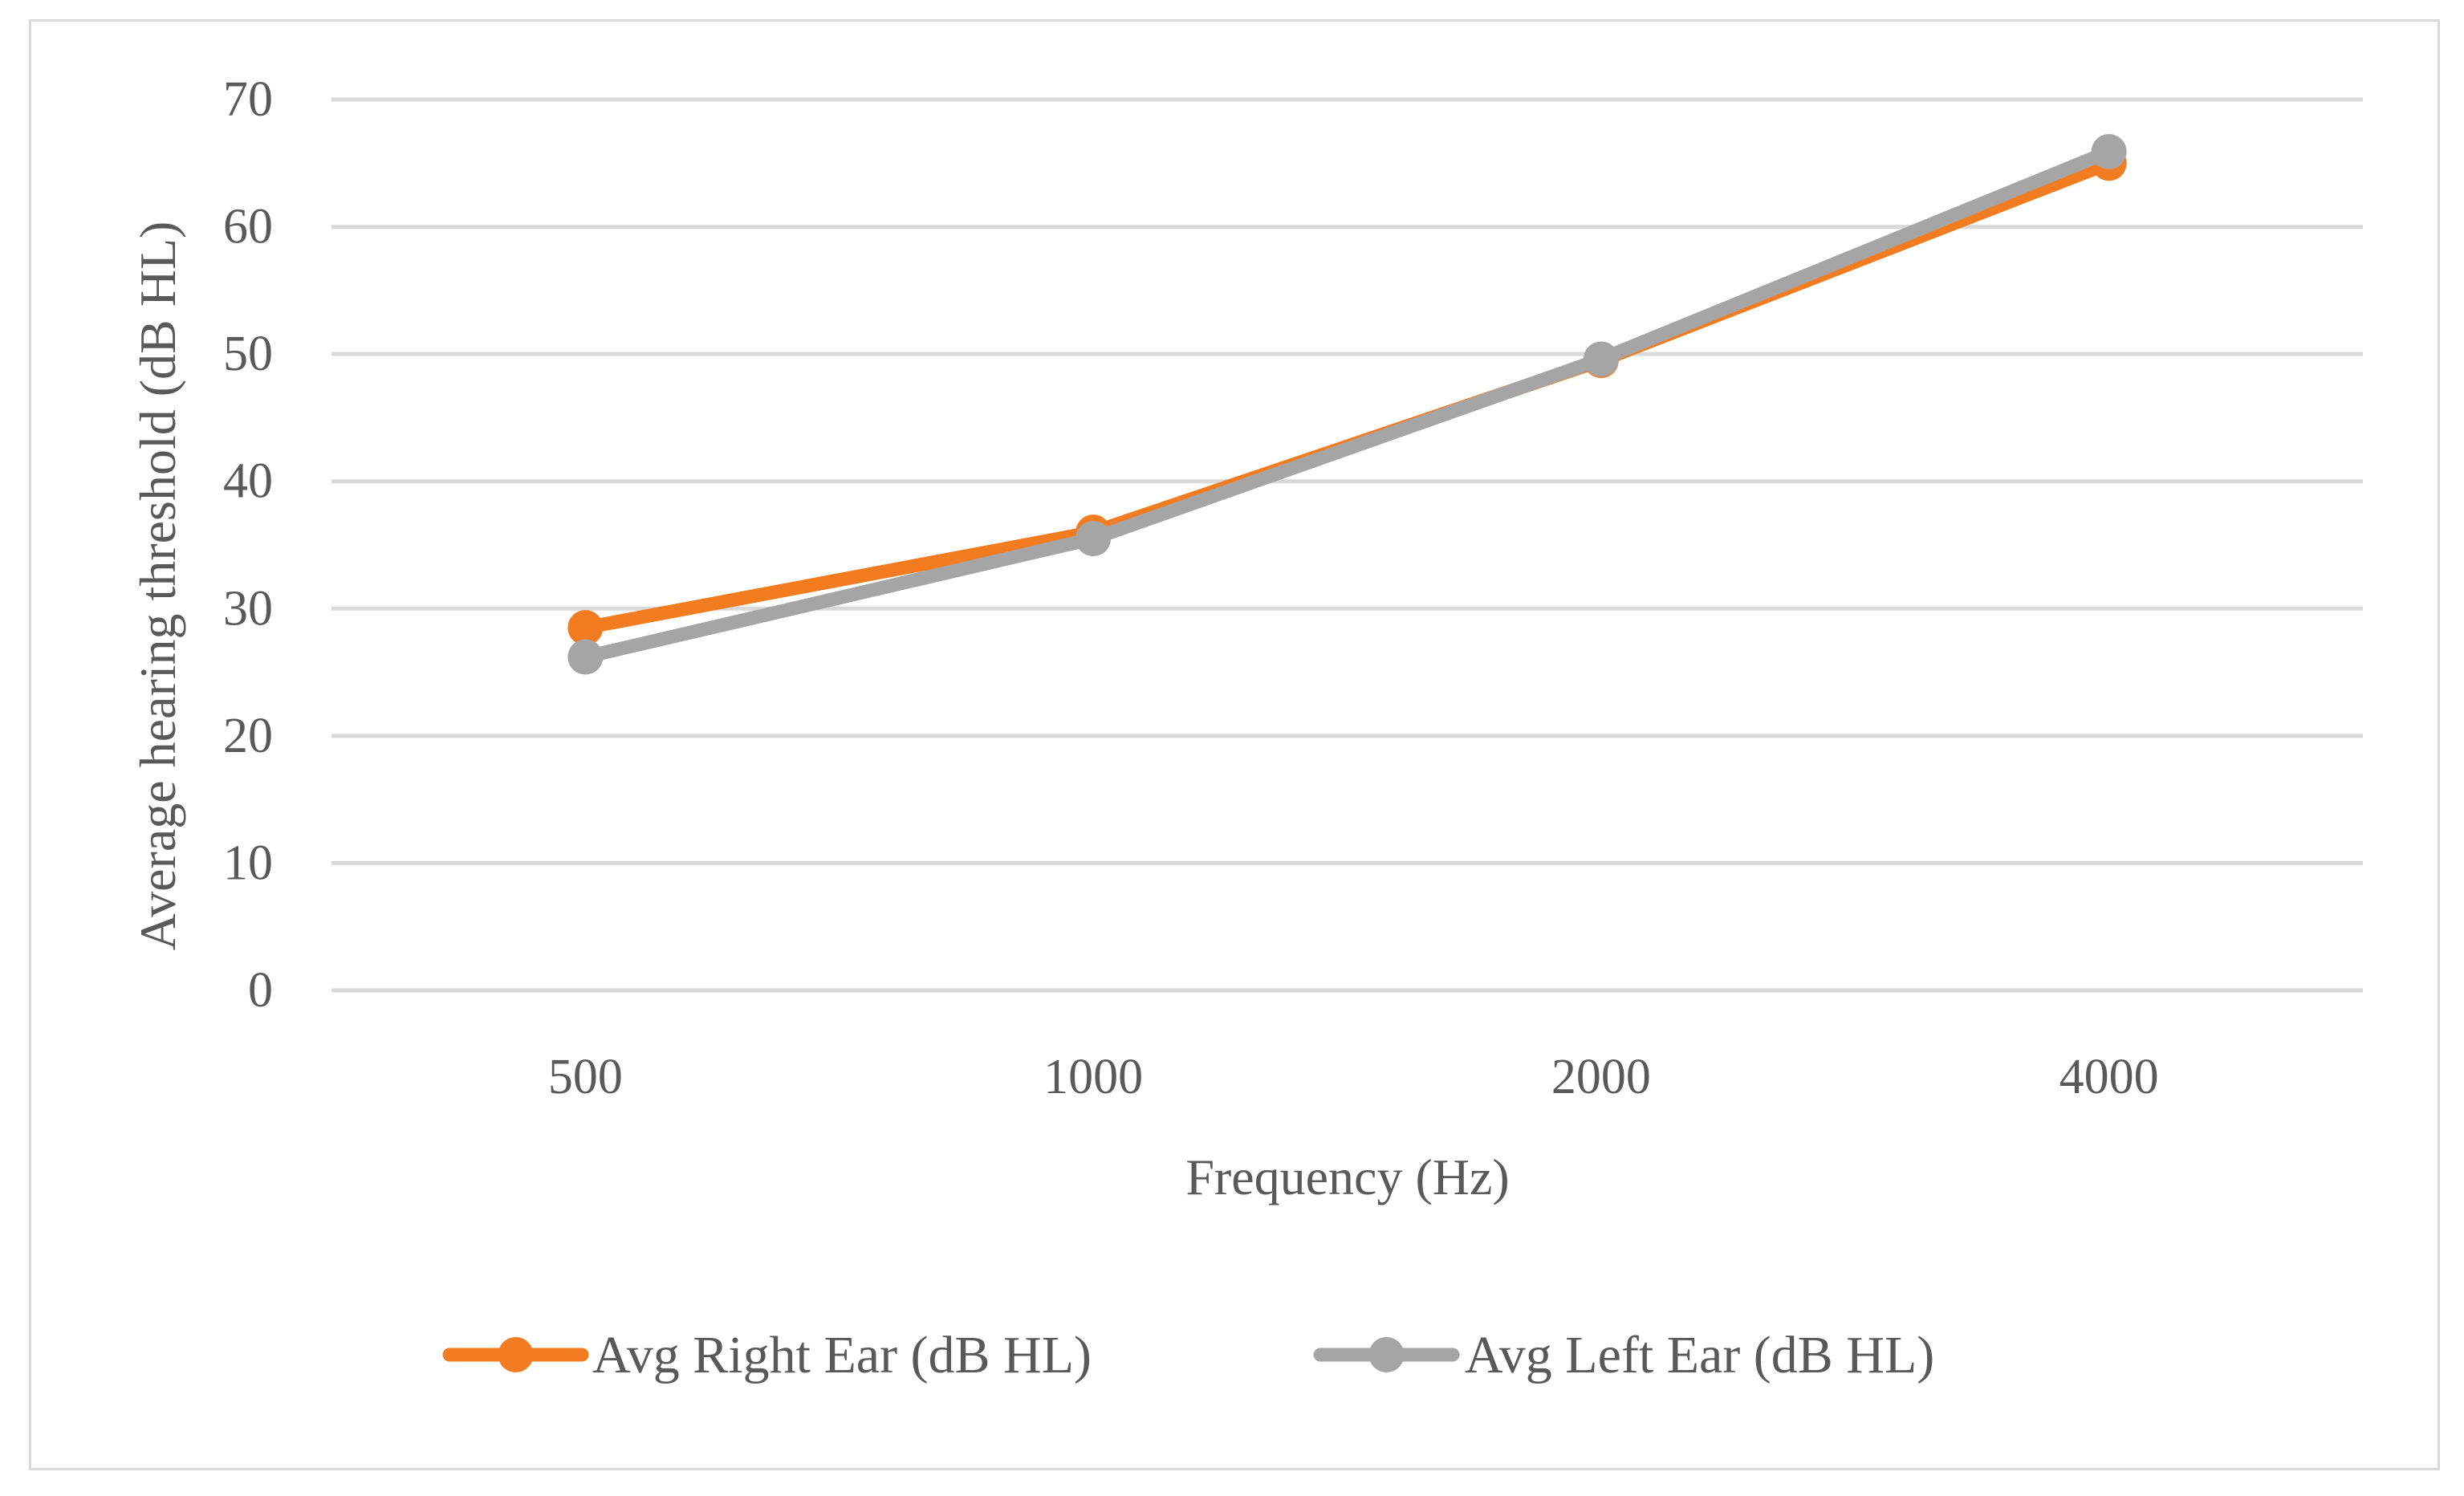  I want to click on x-tick-label: 500, so click(585, 1077).